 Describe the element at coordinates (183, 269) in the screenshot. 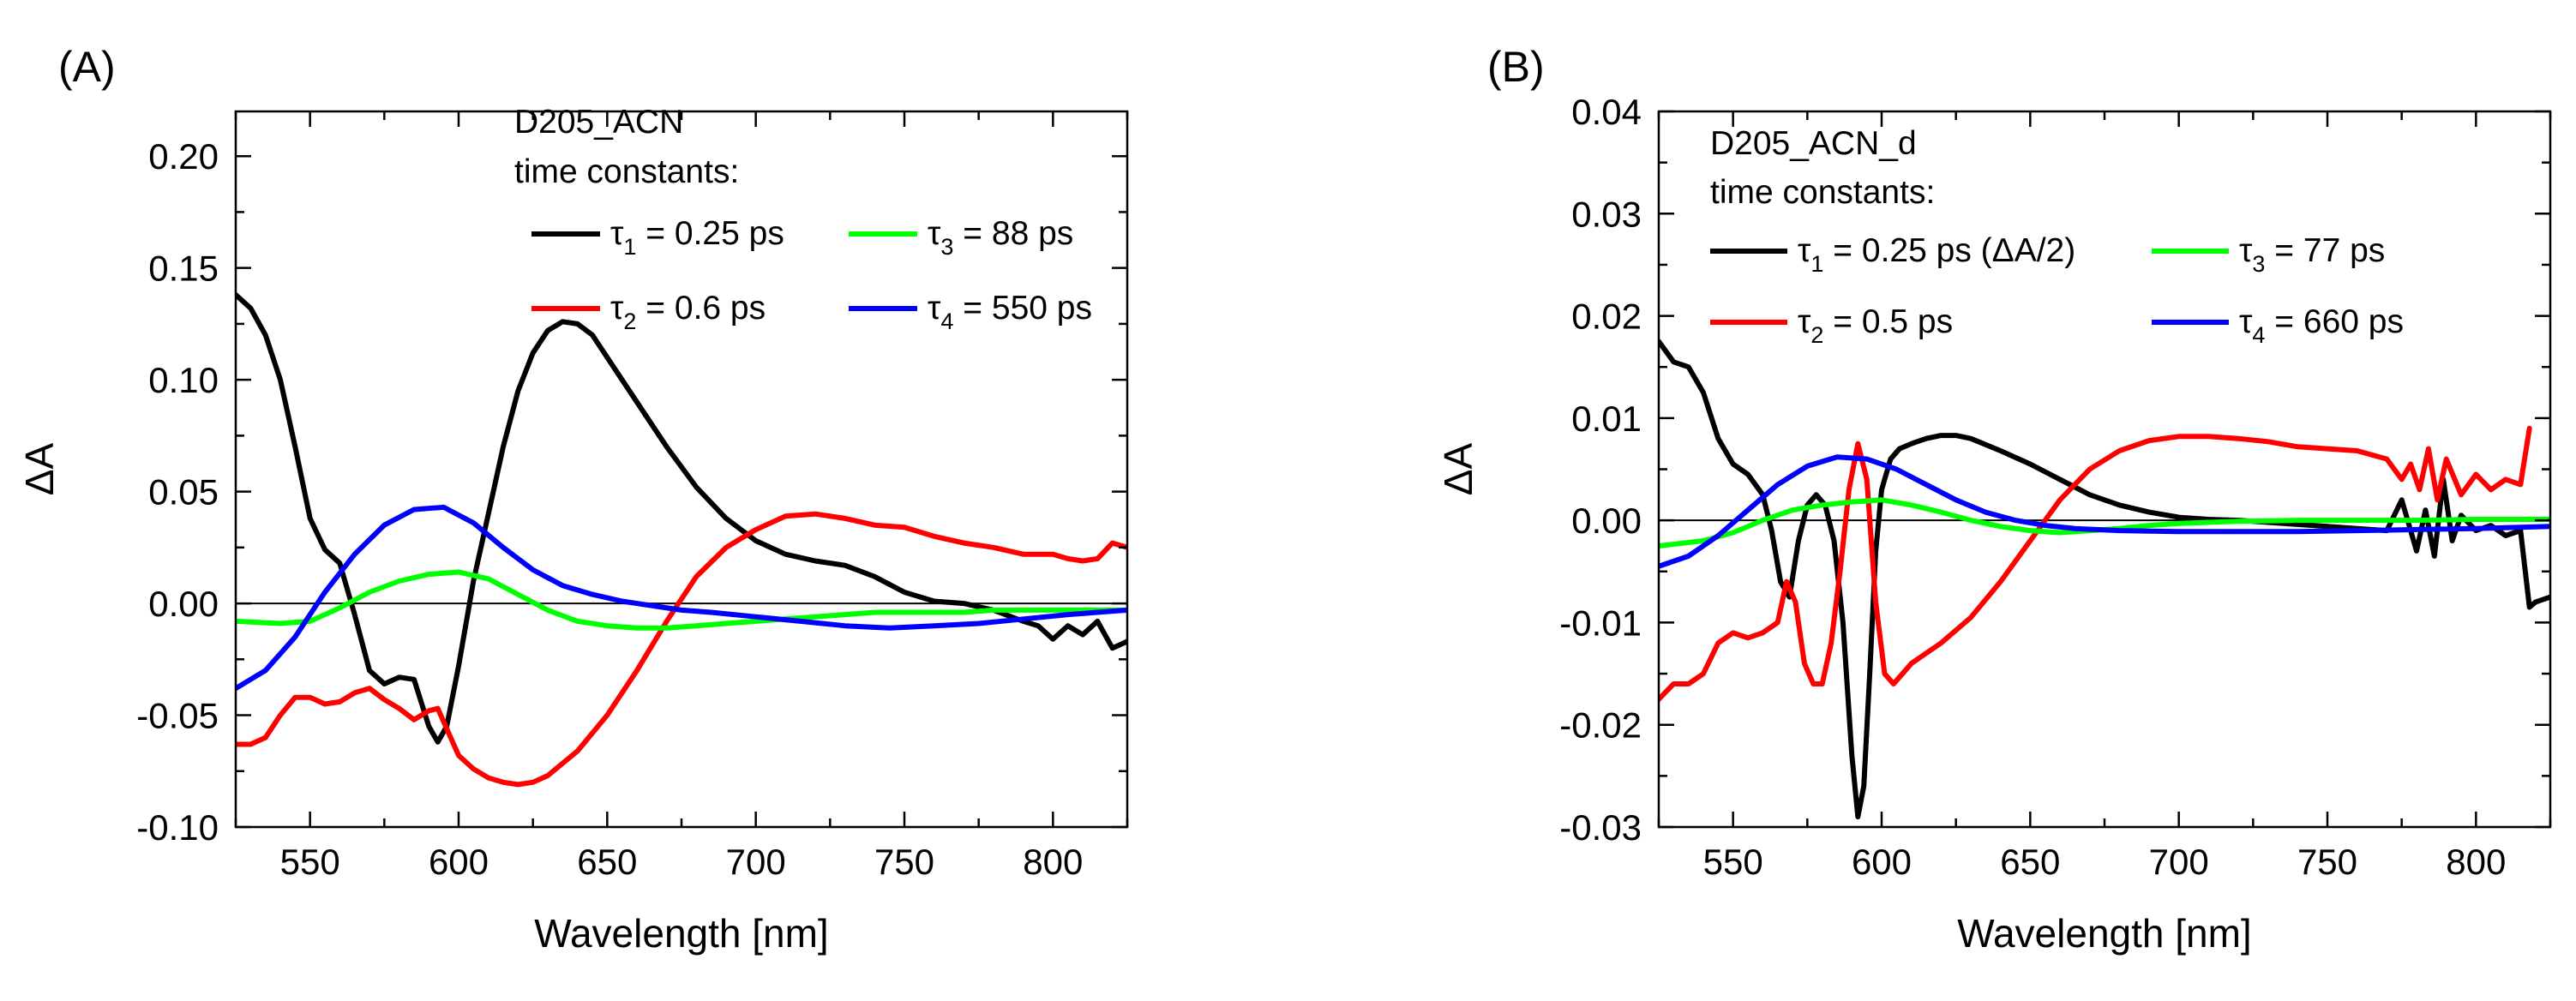

I see `y-tick-label: 0.15` at that location.